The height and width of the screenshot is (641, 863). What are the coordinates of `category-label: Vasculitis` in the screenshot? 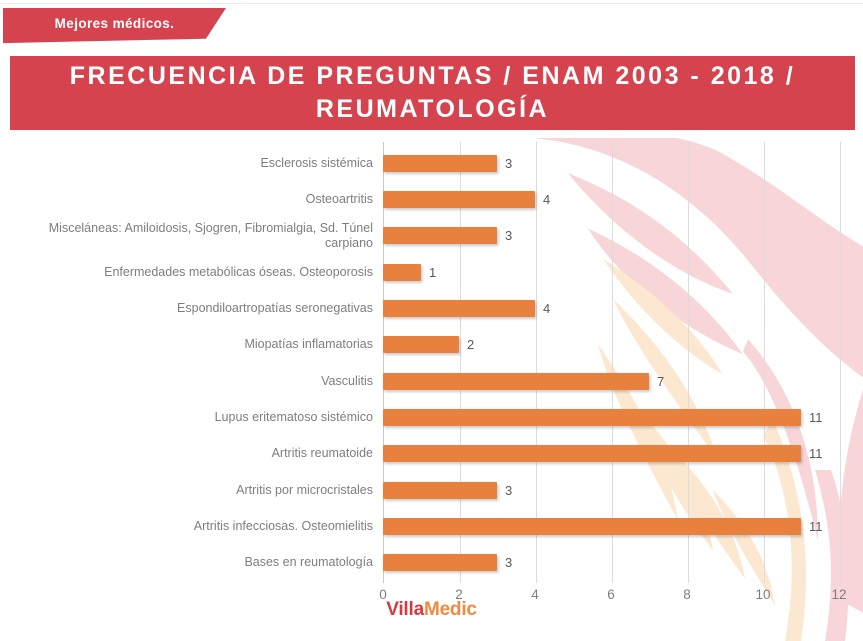 It's located at (347, 380).